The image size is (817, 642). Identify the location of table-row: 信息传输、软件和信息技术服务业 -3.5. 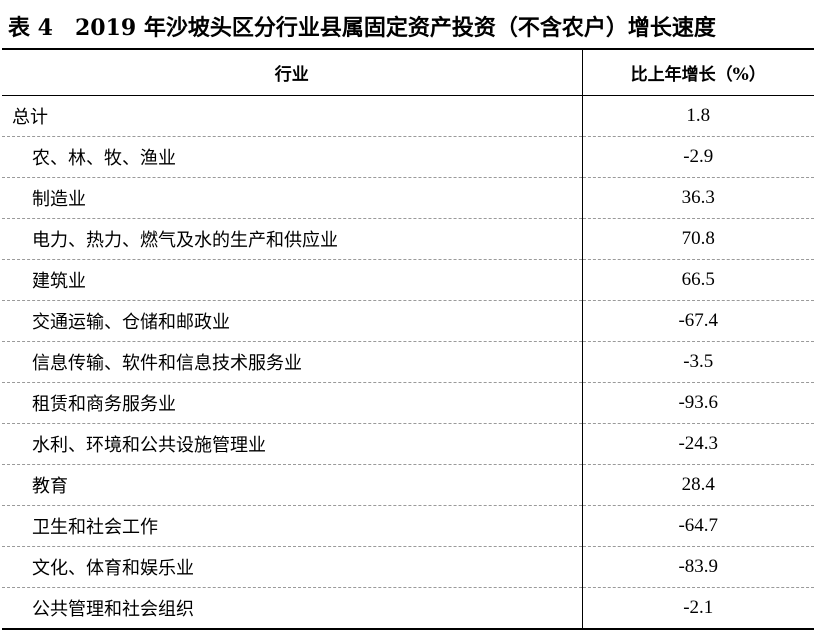
(408, 362).